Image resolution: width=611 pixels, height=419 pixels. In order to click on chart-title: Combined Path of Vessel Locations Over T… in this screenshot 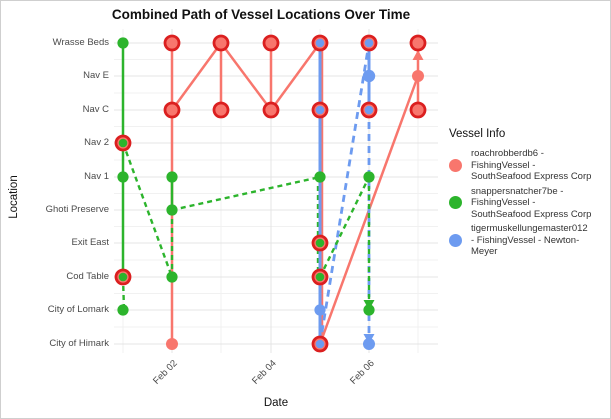, I will do `click(261, 14)`.